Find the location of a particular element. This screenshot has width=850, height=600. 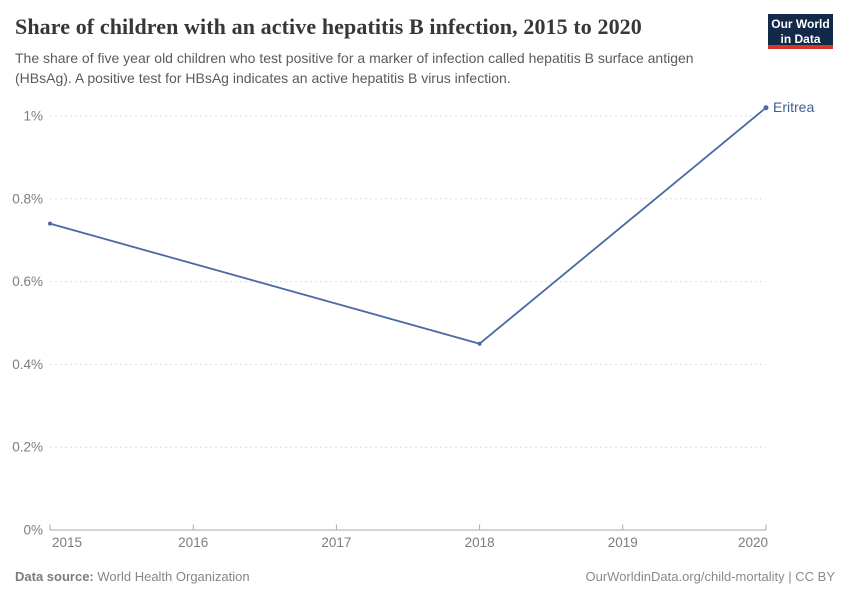

y-tick-label: 0.2% is located at coordinates (27, 447).